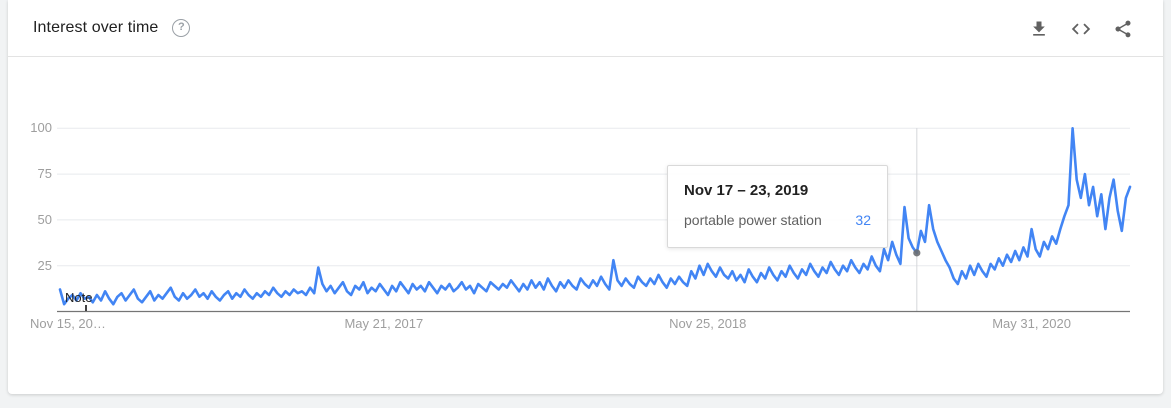 This screenshot has width=1171, height=408. What do you see at coordinates (753, 220) in the screenshot?
I see `tooltip-series-label: portable power station` at bounding box center [753, 220].